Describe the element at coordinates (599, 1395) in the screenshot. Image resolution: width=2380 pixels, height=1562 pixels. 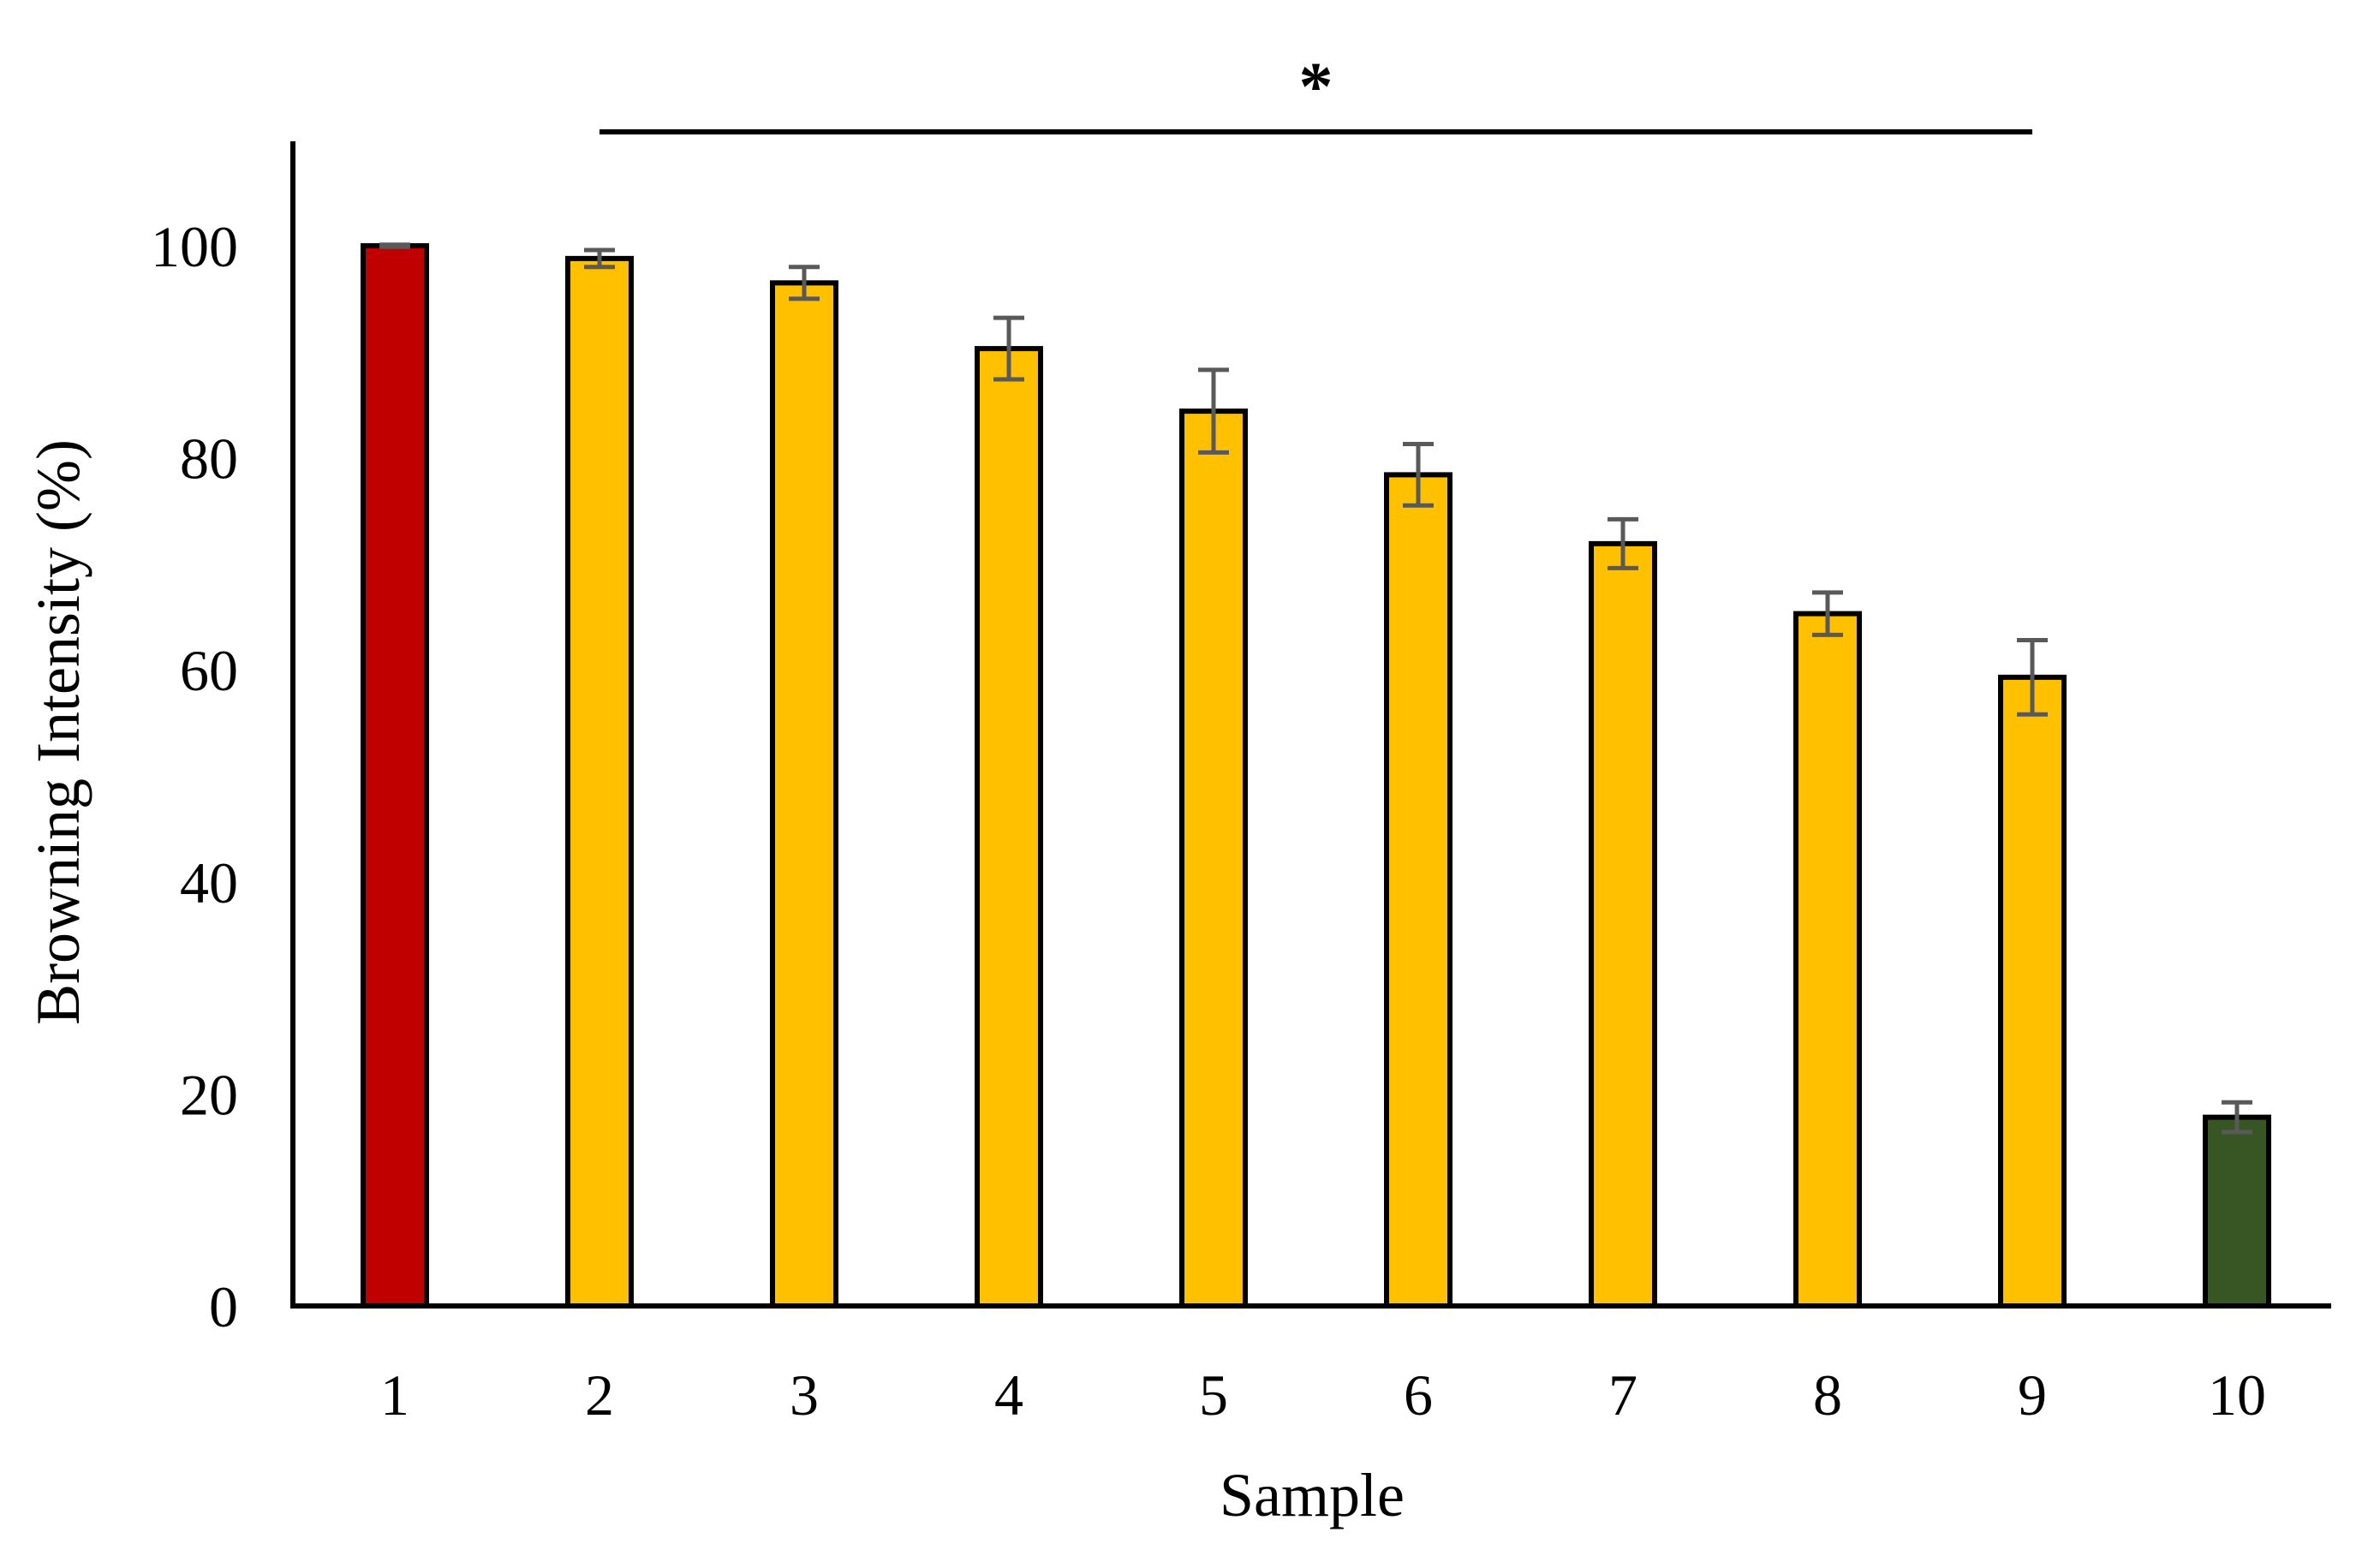
I see `x-tick-label-2: 2` at that location.